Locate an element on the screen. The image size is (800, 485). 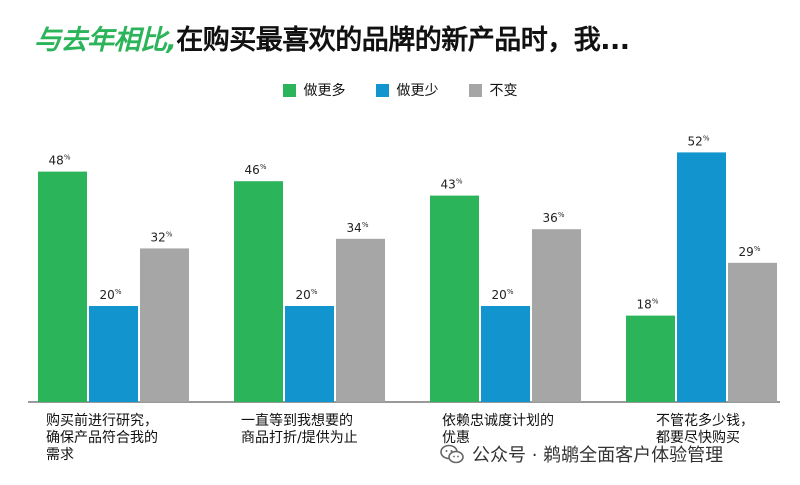
legend-label-more: 做更多 is located at coordinates (324, 91).